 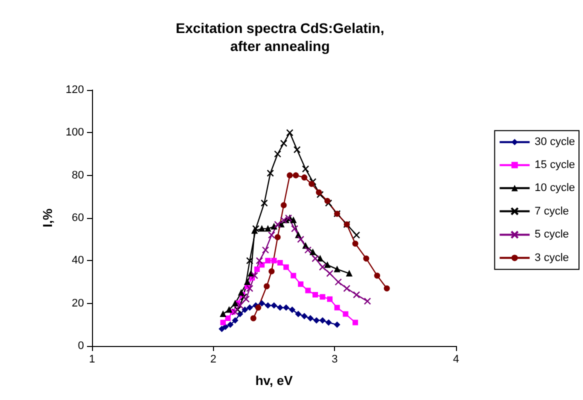 I want to click on y-tick-label: 0, so click(x=81, y=346).